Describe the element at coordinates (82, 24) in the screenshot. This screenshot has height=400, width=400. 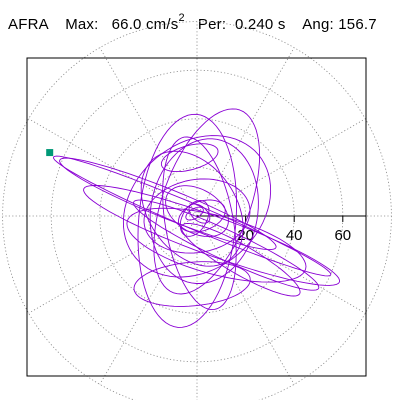
I see `max-label: Max:` at that location.